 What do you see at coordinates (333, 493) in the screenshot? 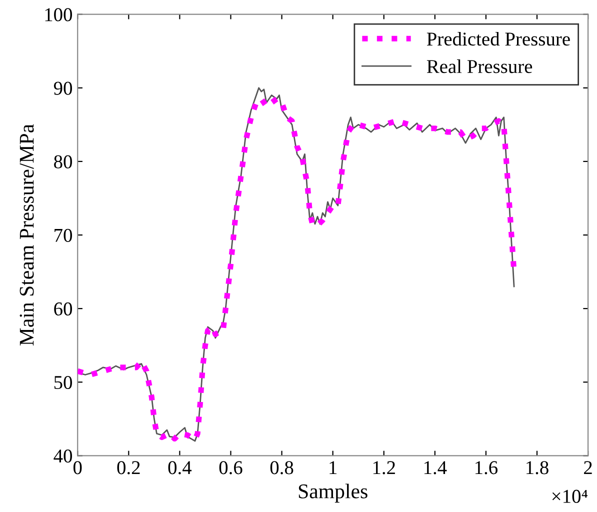
I see `x-axis-title: Samples` at bounding box center [333, 493].